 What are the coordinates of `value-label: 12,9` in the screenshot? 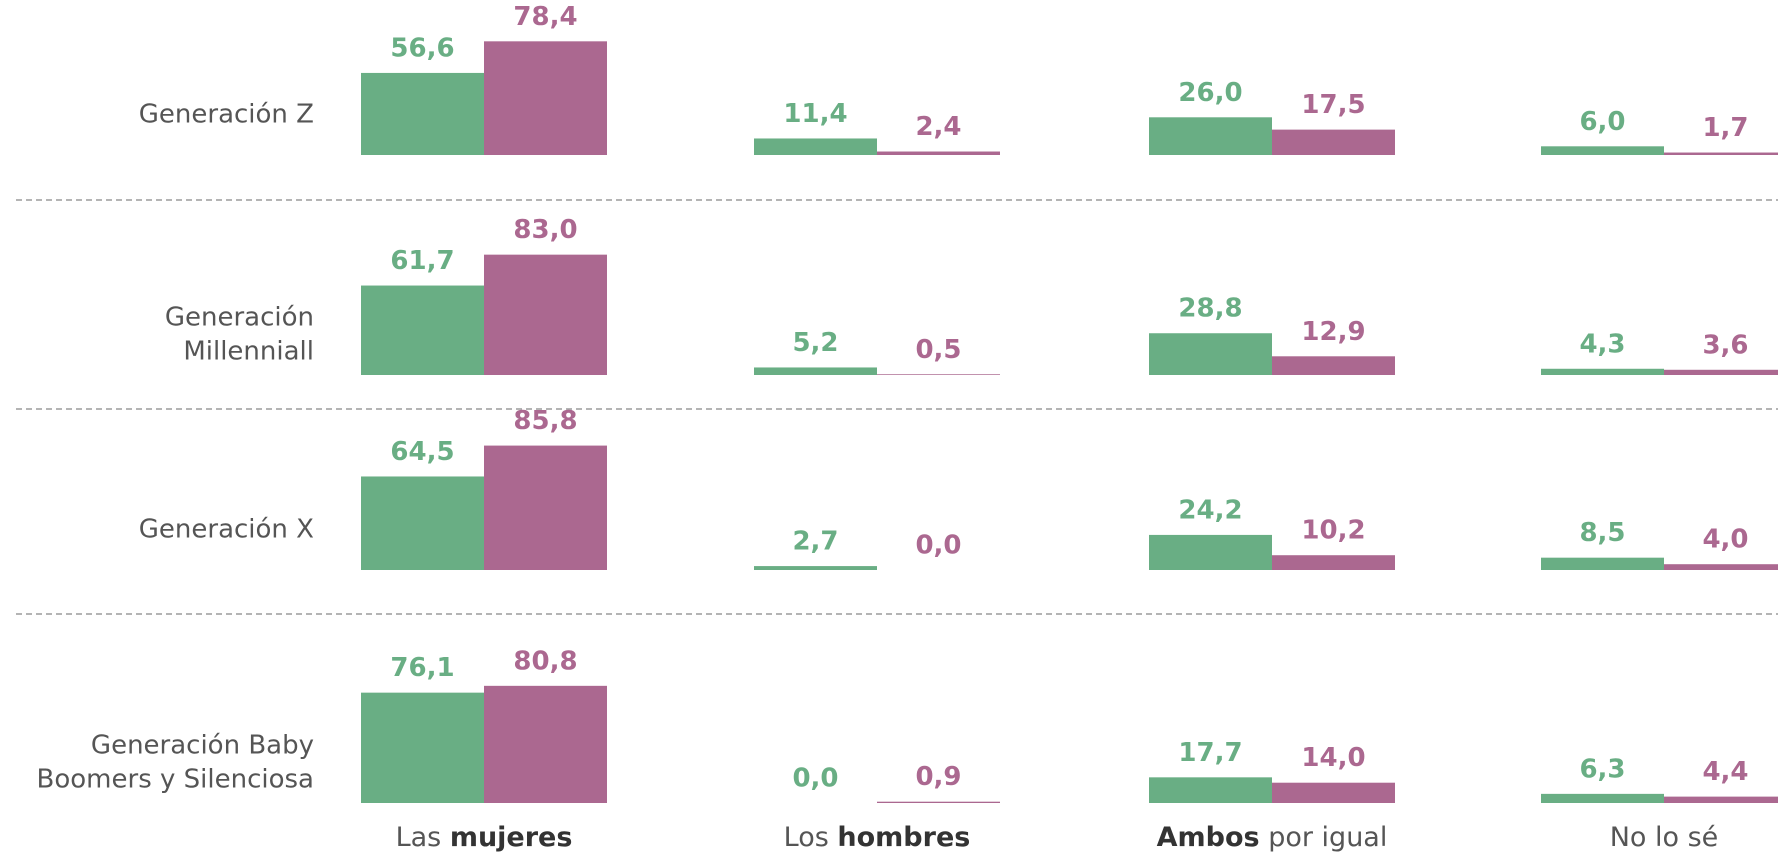 It's located at (1333, 332).